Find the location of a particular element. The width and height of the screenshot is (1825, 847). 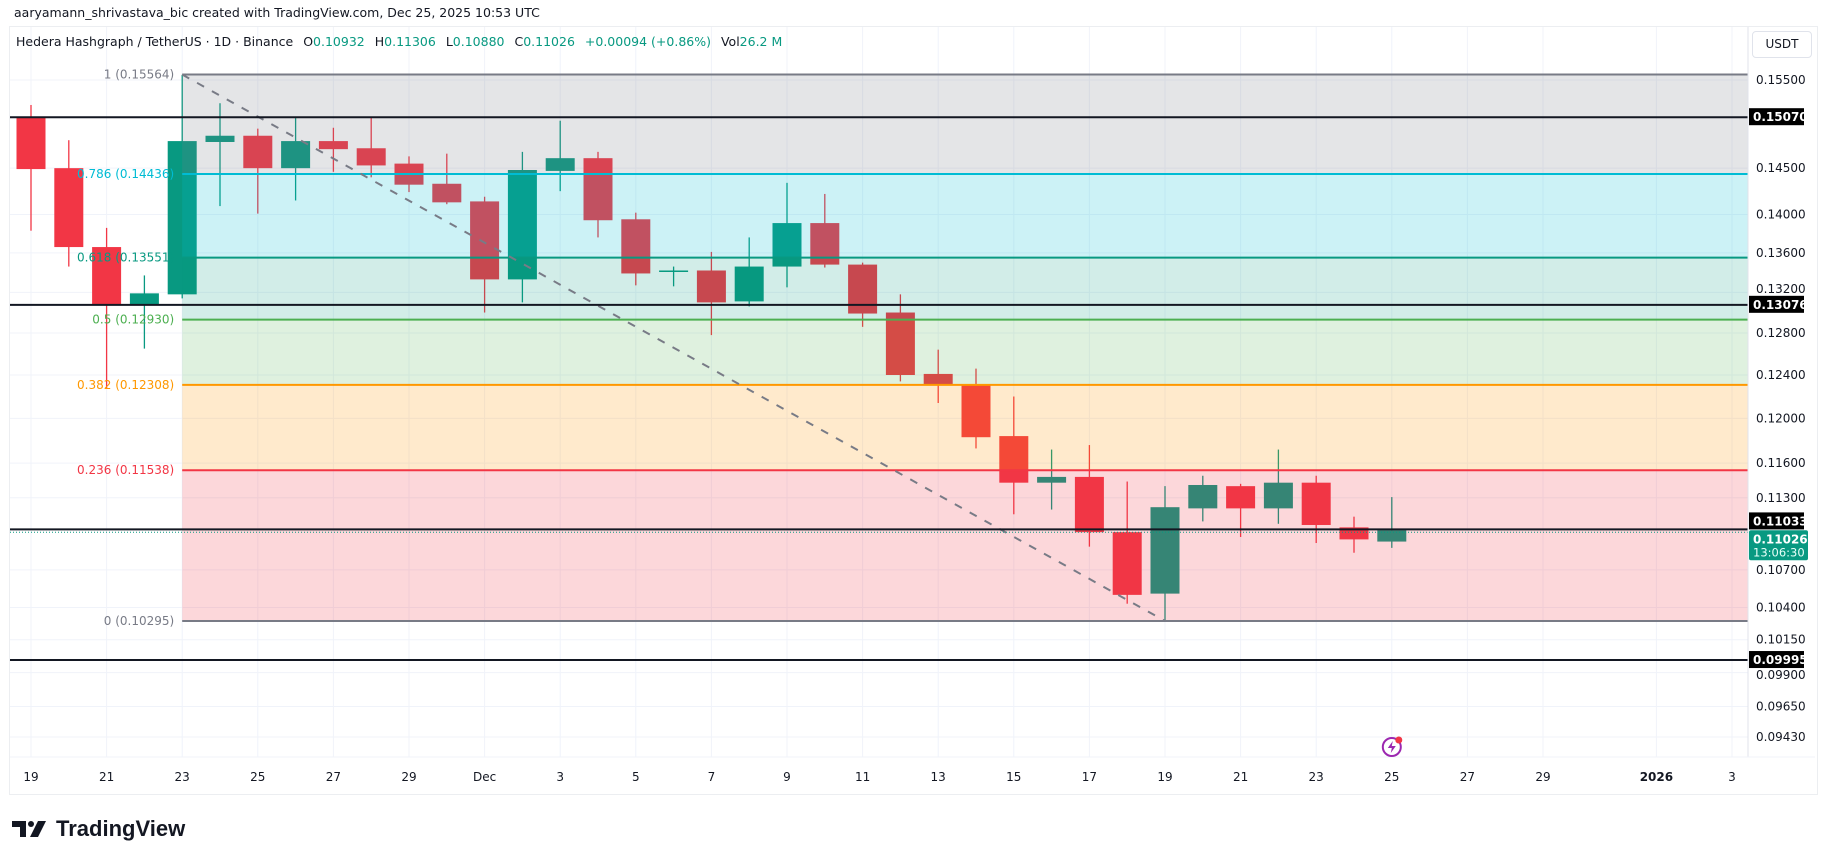

high-value: 0.11306 is located at coordinates (410, 41).